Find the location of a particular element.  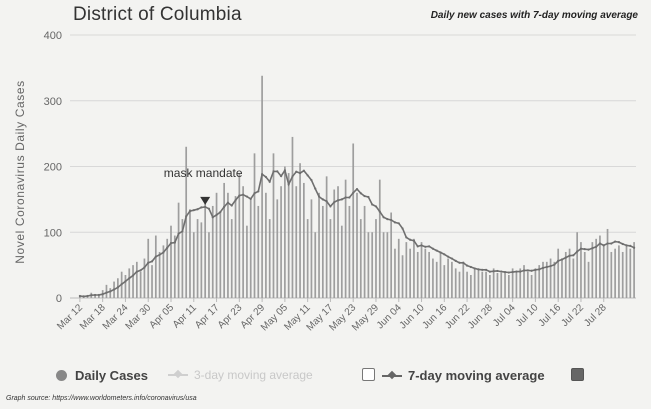

legend-faded-ma: 3-day moving average is located at coordinates (240, 375).